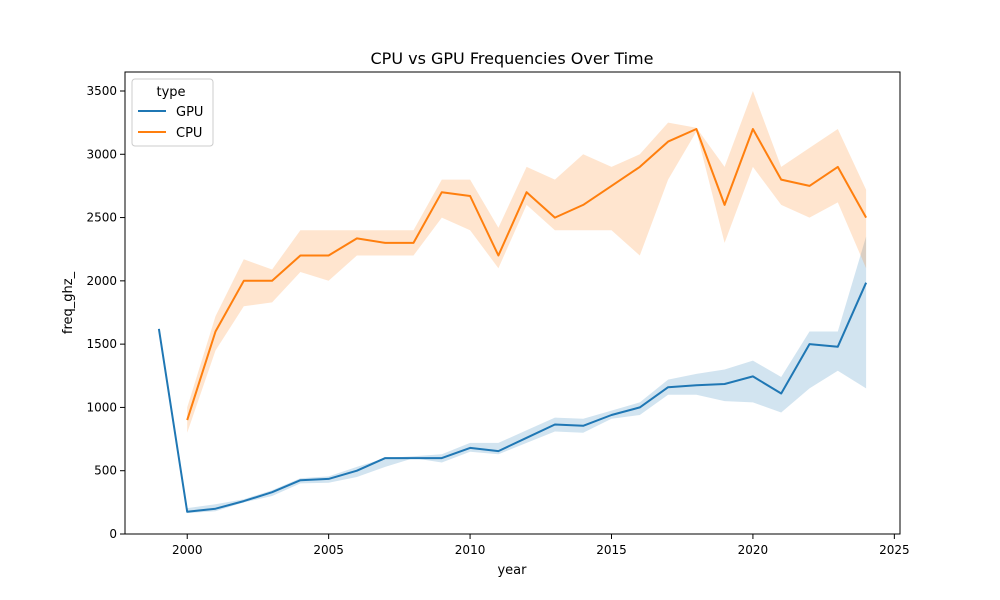  Describe the element at coordinates (101, 407) in the screenshot. I see `y-tick-label: 1000` at that location.